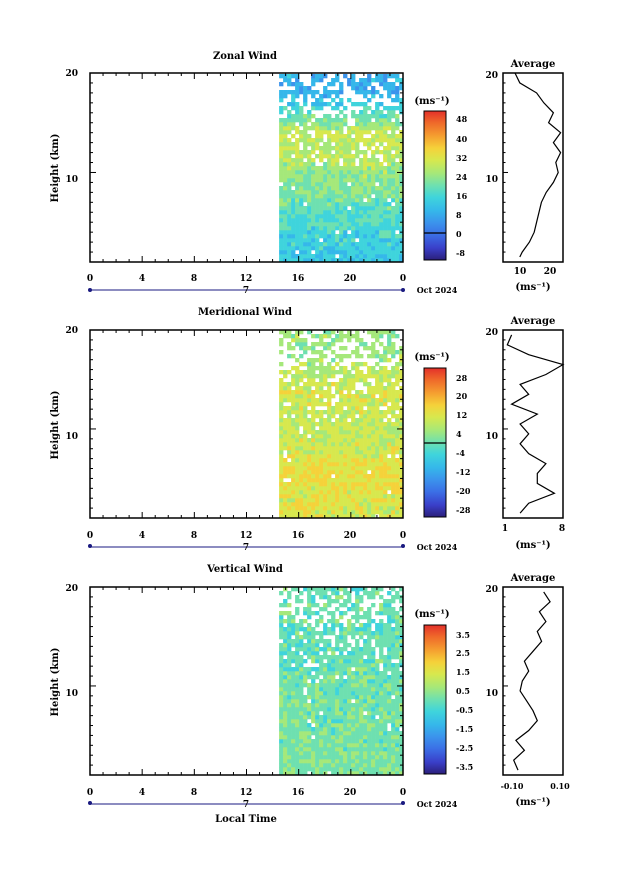 Image resolution: width=625 pixels, height=873 pixels. What do you see at coordinates (464, 729) in the screenshot?
I see `colorbar-tick: -1.5` at bounding box center [464, 729].